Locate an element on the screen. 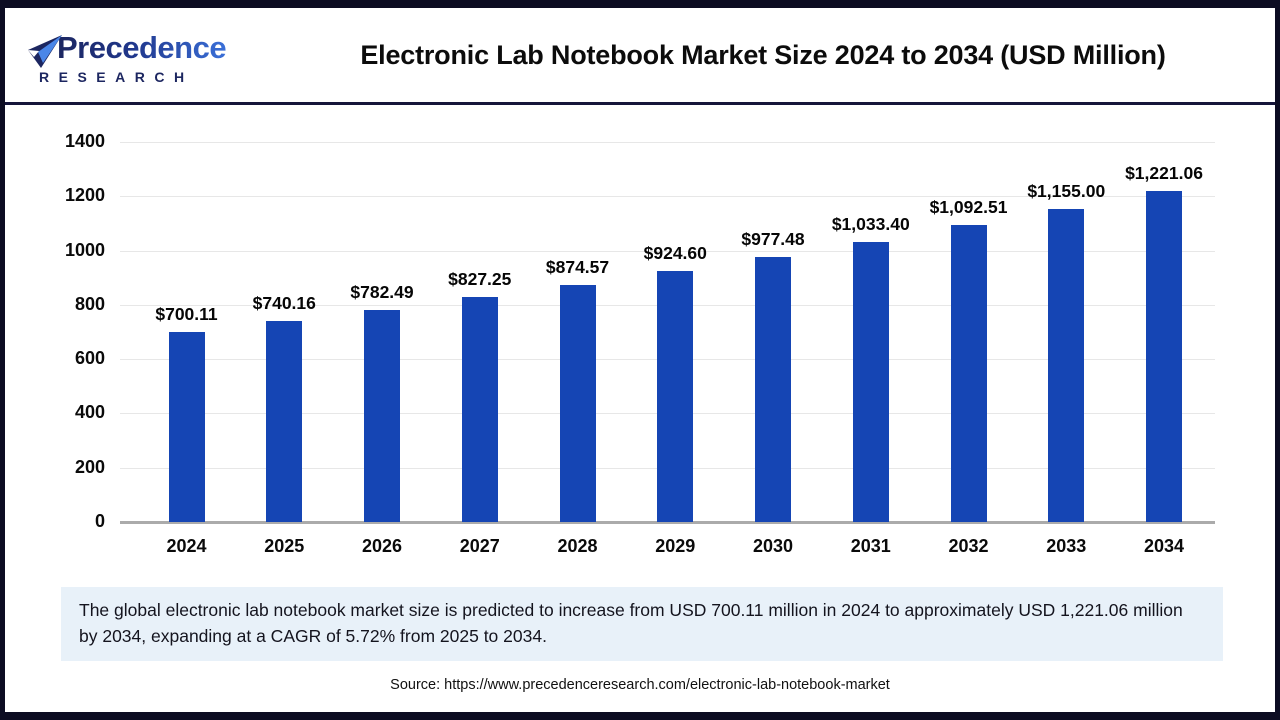 The width and height of the screenshot is (1280, 720). logo-name: Precedence is located at coordinates (142, 47).